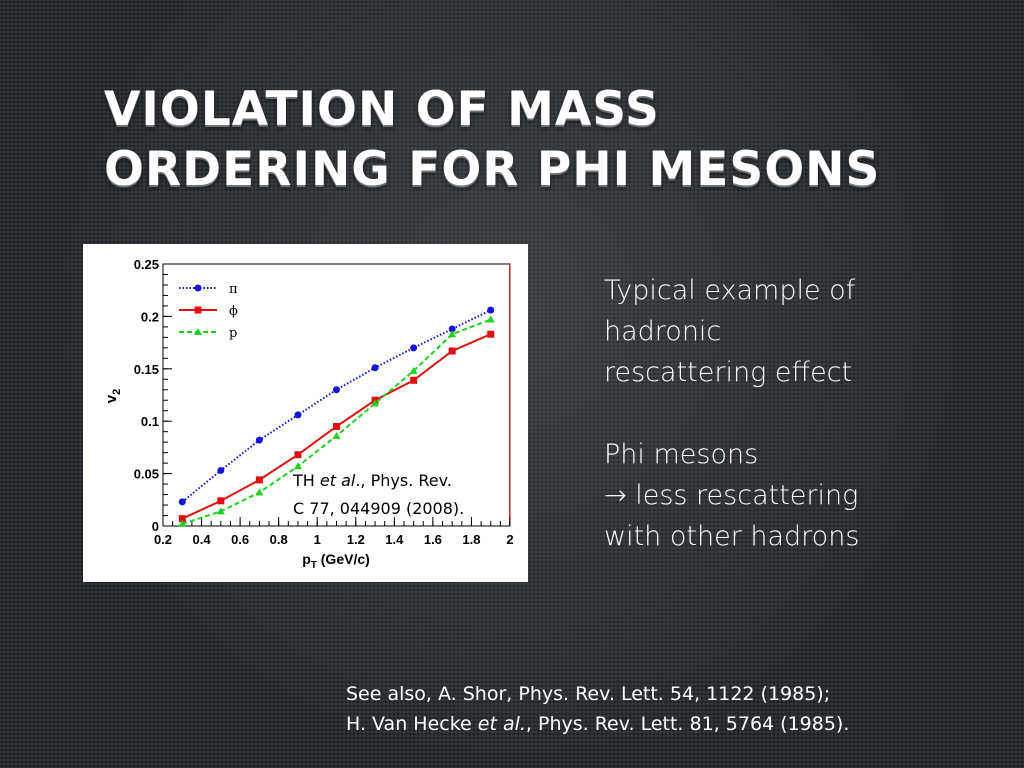 Image resolution: width=1024 pixels, height=768 pixels. What do you see at coordinates (730, 290) in the screenshot?
I see `body-line-1: Typical example of` at bounding box center [730, 290].